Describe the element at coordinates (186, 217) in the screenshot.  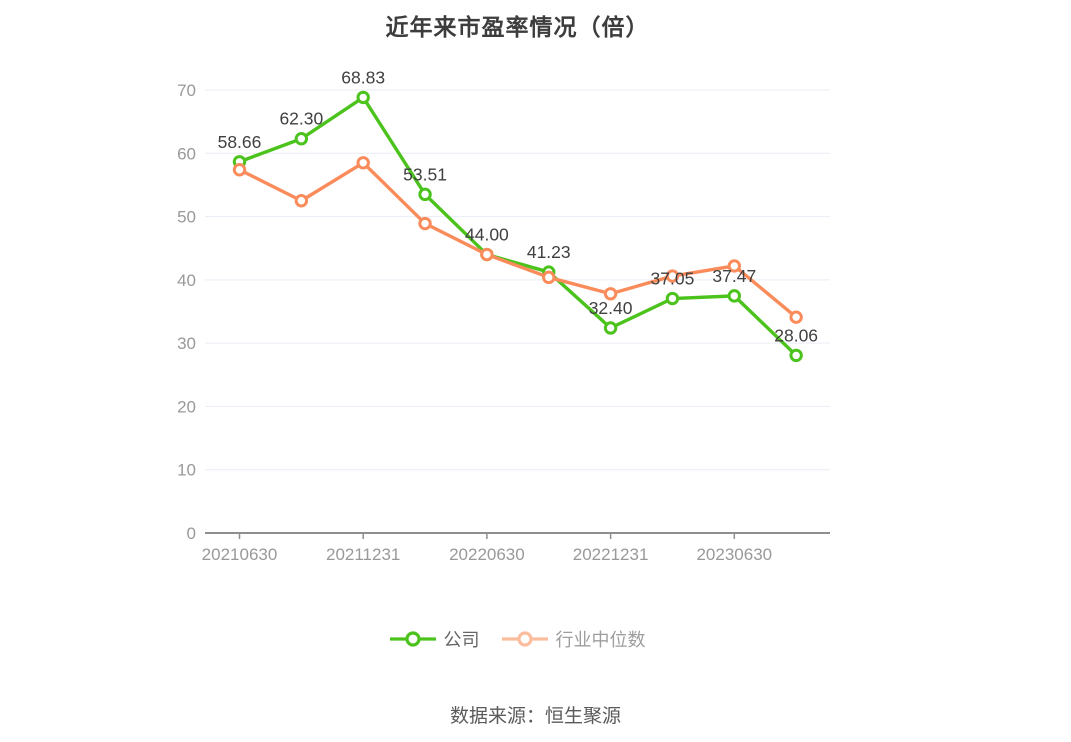
I see `y-axis-label: 50` at that location.